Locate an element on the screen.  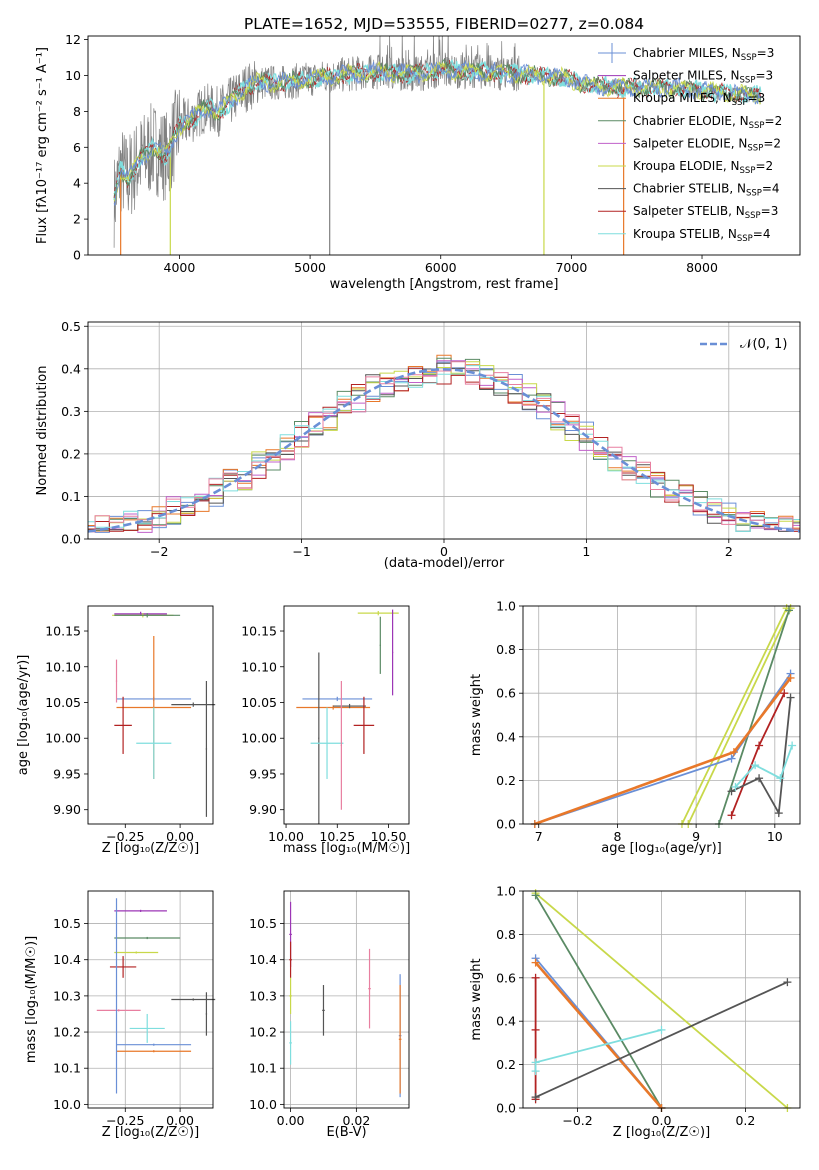
x-tick-label: 2 is located at coordinates (729, 551).